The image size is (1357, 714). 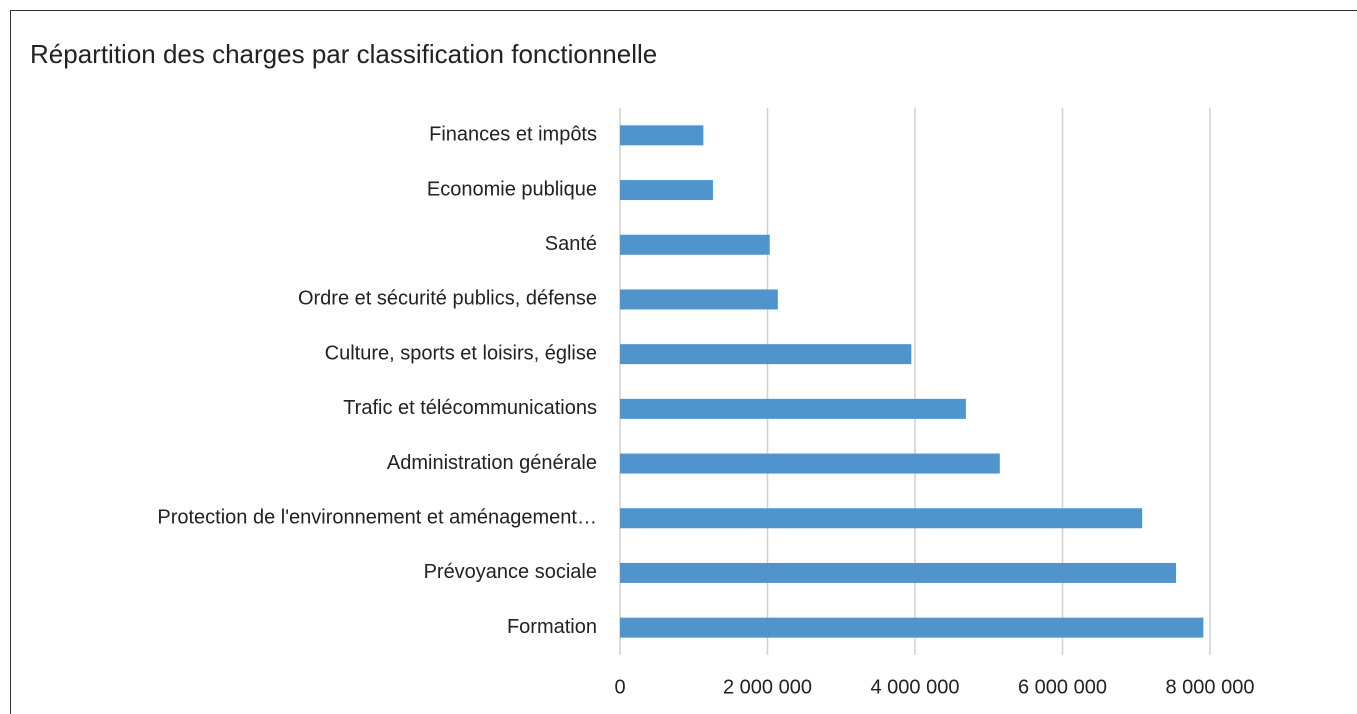 What do you see at coordinates (510, 572) in the screenshot?
I see `y-tick-label: Prévoyance sociale` at bounding box center [510, 572].